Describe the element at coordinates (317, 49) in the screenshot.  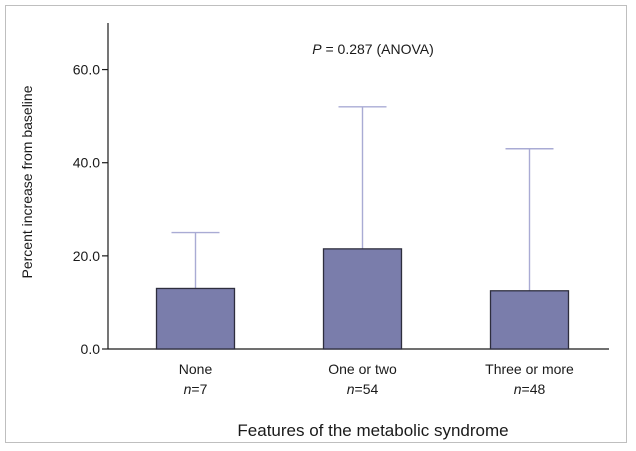
I see `p-symbol: P` at that location.